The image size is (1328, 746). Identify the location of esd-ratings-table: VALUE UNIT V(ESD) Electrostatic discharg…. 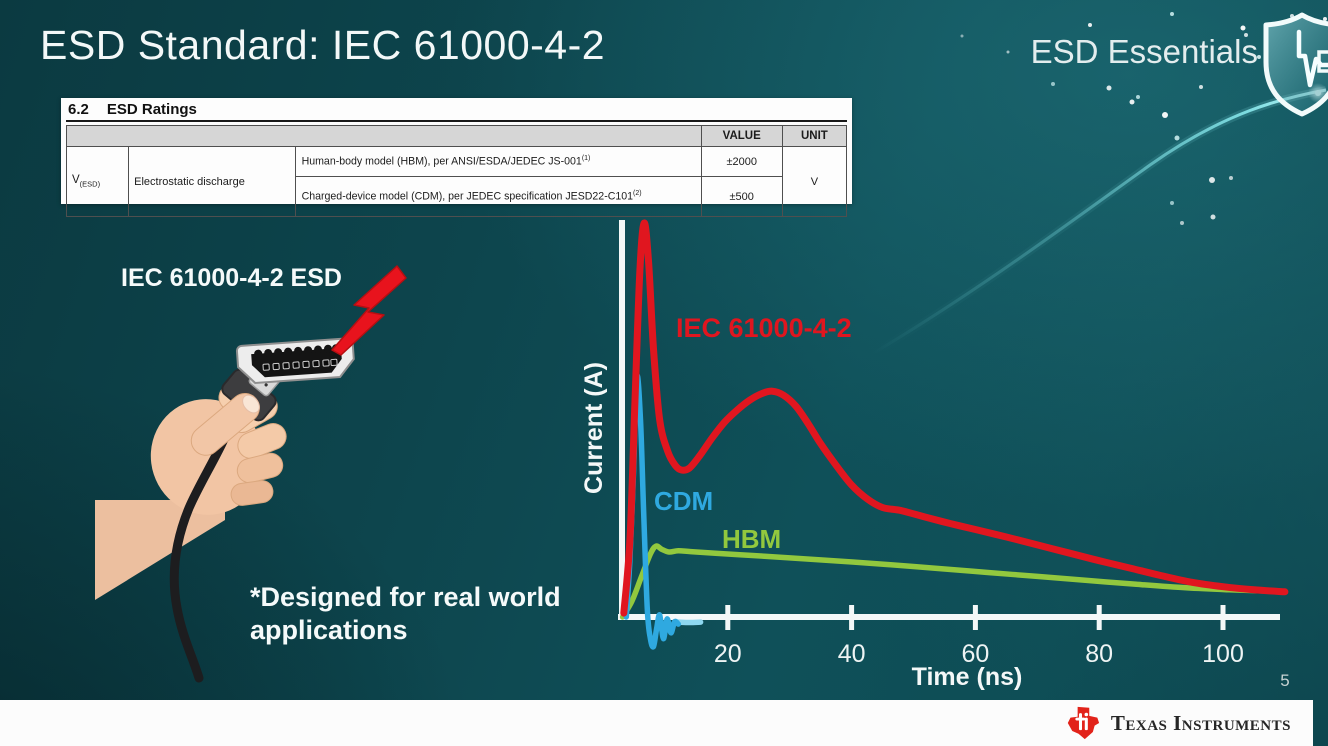
(456, 171).